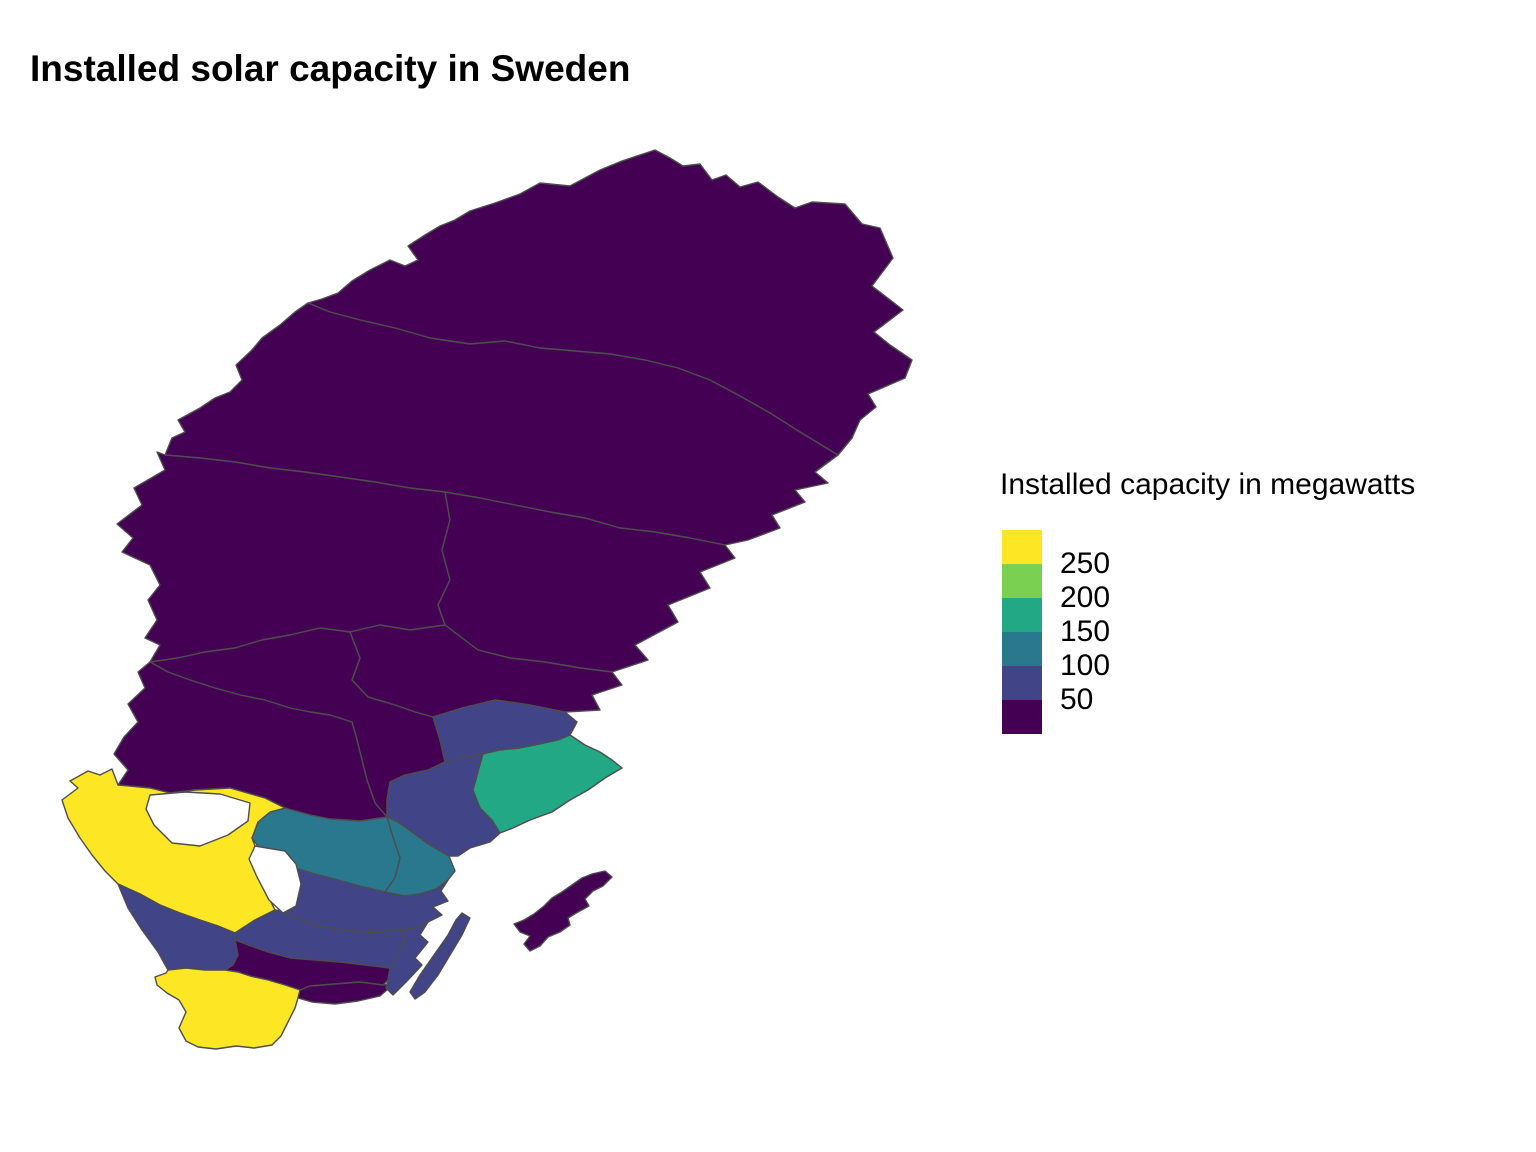  I want to click on legend-color-bar, so click(1022, 632).